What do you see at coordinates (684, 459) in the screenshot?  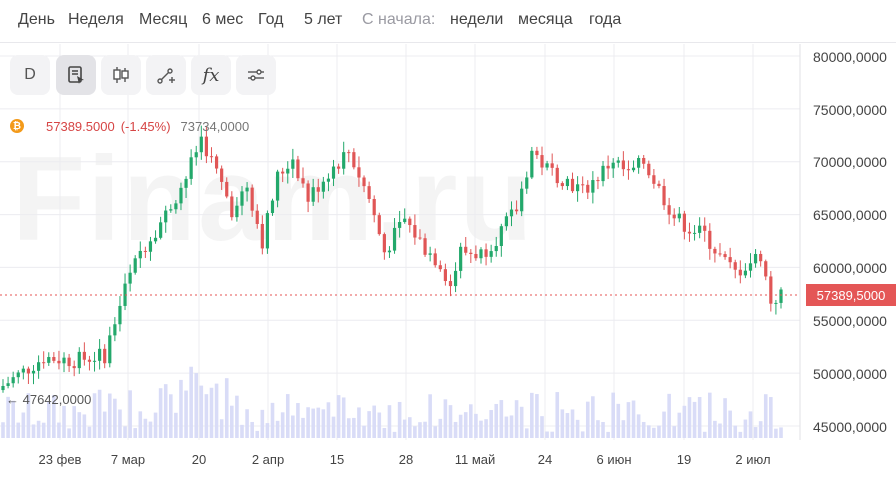 I see `x-tick-label: 19` at bounding box center [684, 459].